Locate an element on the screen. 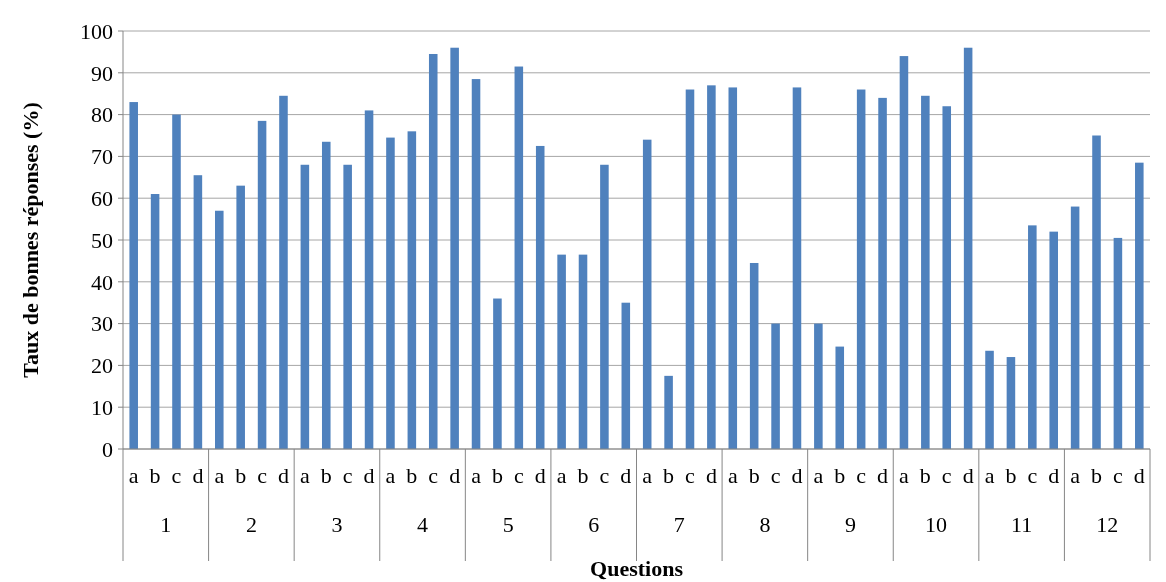 This screenshot has height=582, width=1166. x-tick-label: 6 is located at coordinates (594, 524).